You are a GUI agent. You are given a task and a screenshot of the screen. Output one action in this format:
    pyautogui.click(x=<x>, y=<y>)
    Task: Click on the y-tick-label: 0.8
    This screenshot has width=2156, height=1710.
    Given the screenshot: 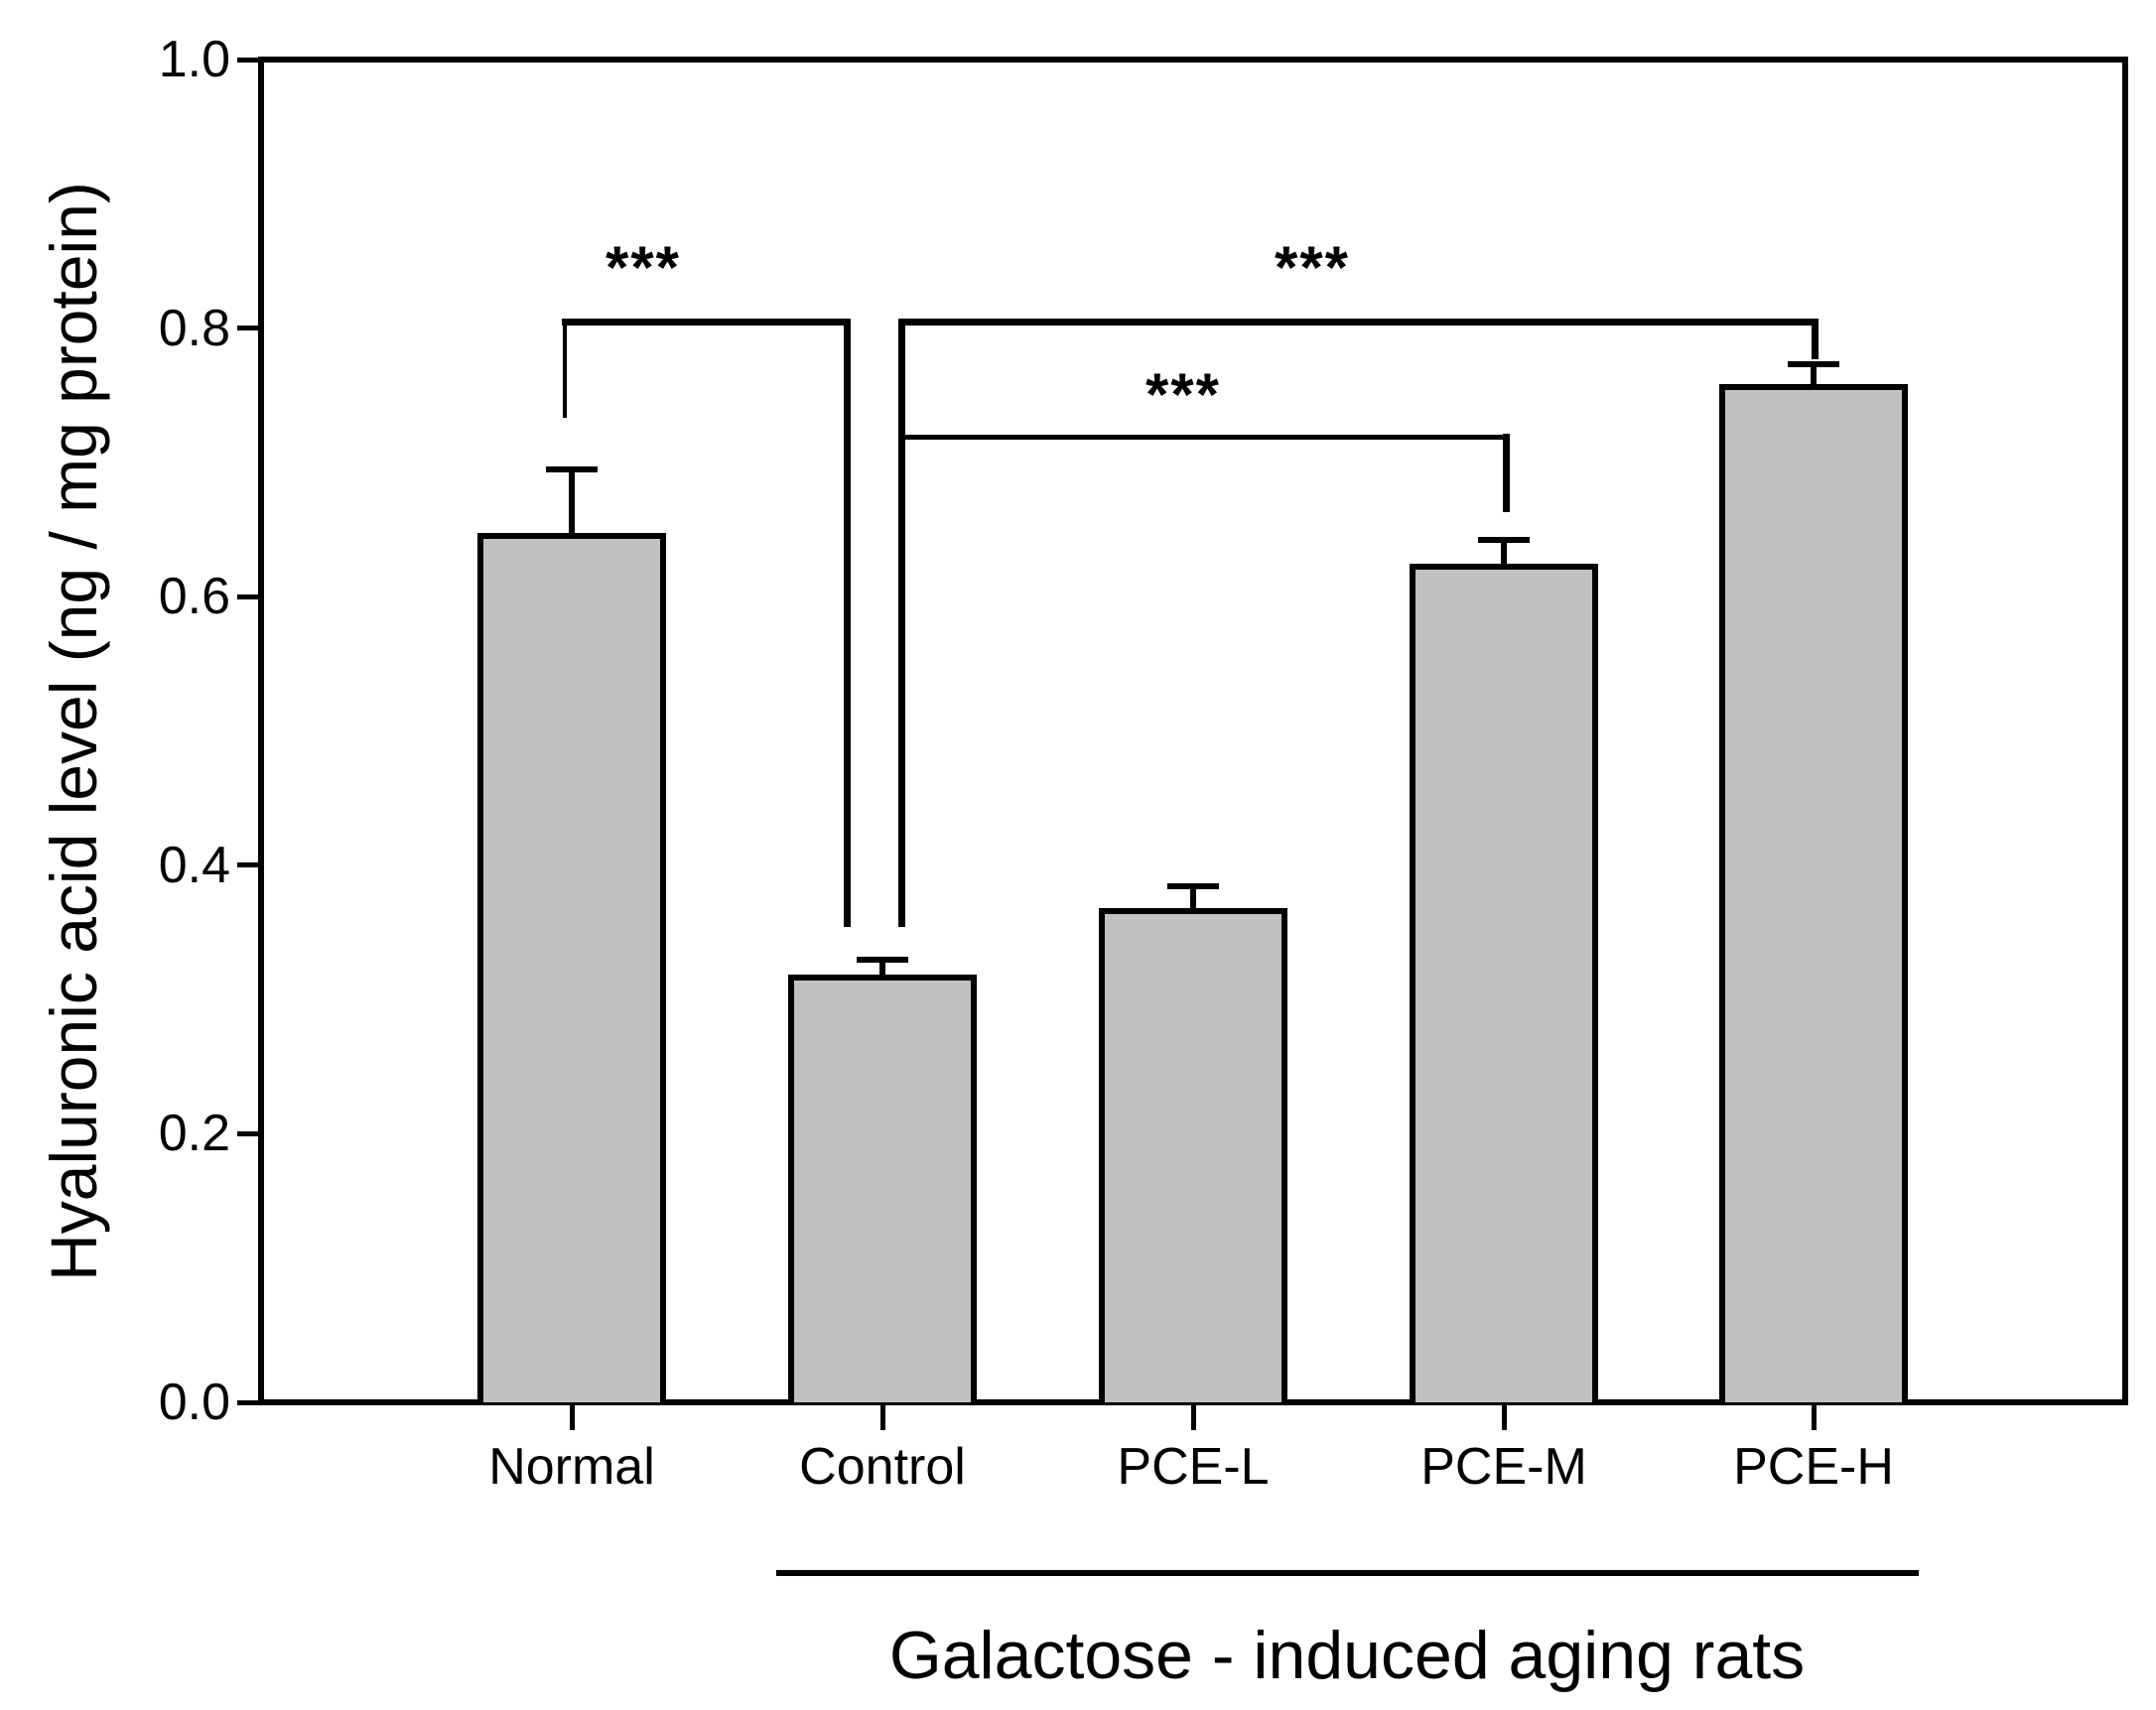 What is the action you would take?
    pyautogui.click(x=194, y=328)
    